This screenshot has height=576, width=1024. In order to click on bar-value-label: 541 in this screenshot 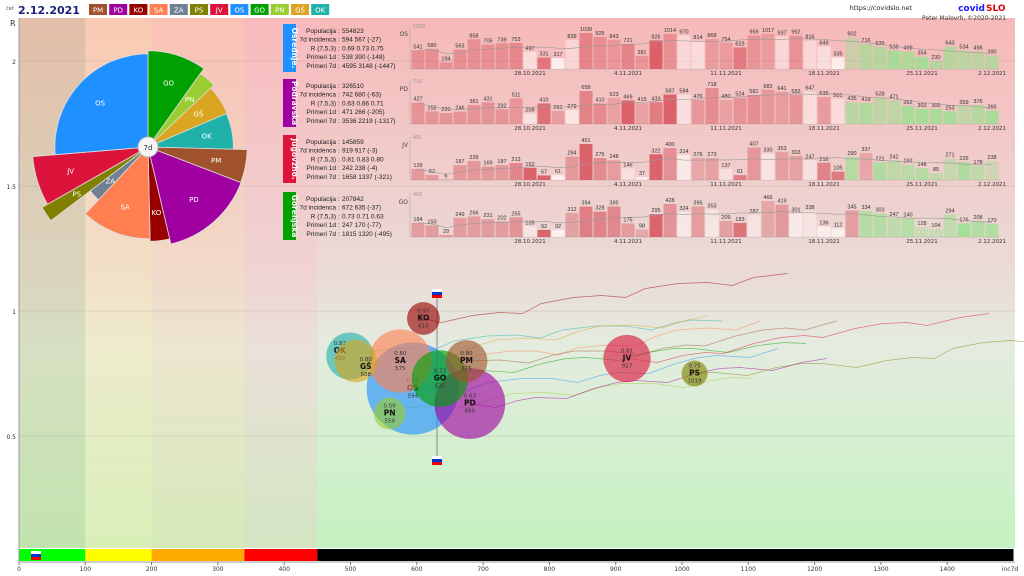, I will do `click(417, 47)`.